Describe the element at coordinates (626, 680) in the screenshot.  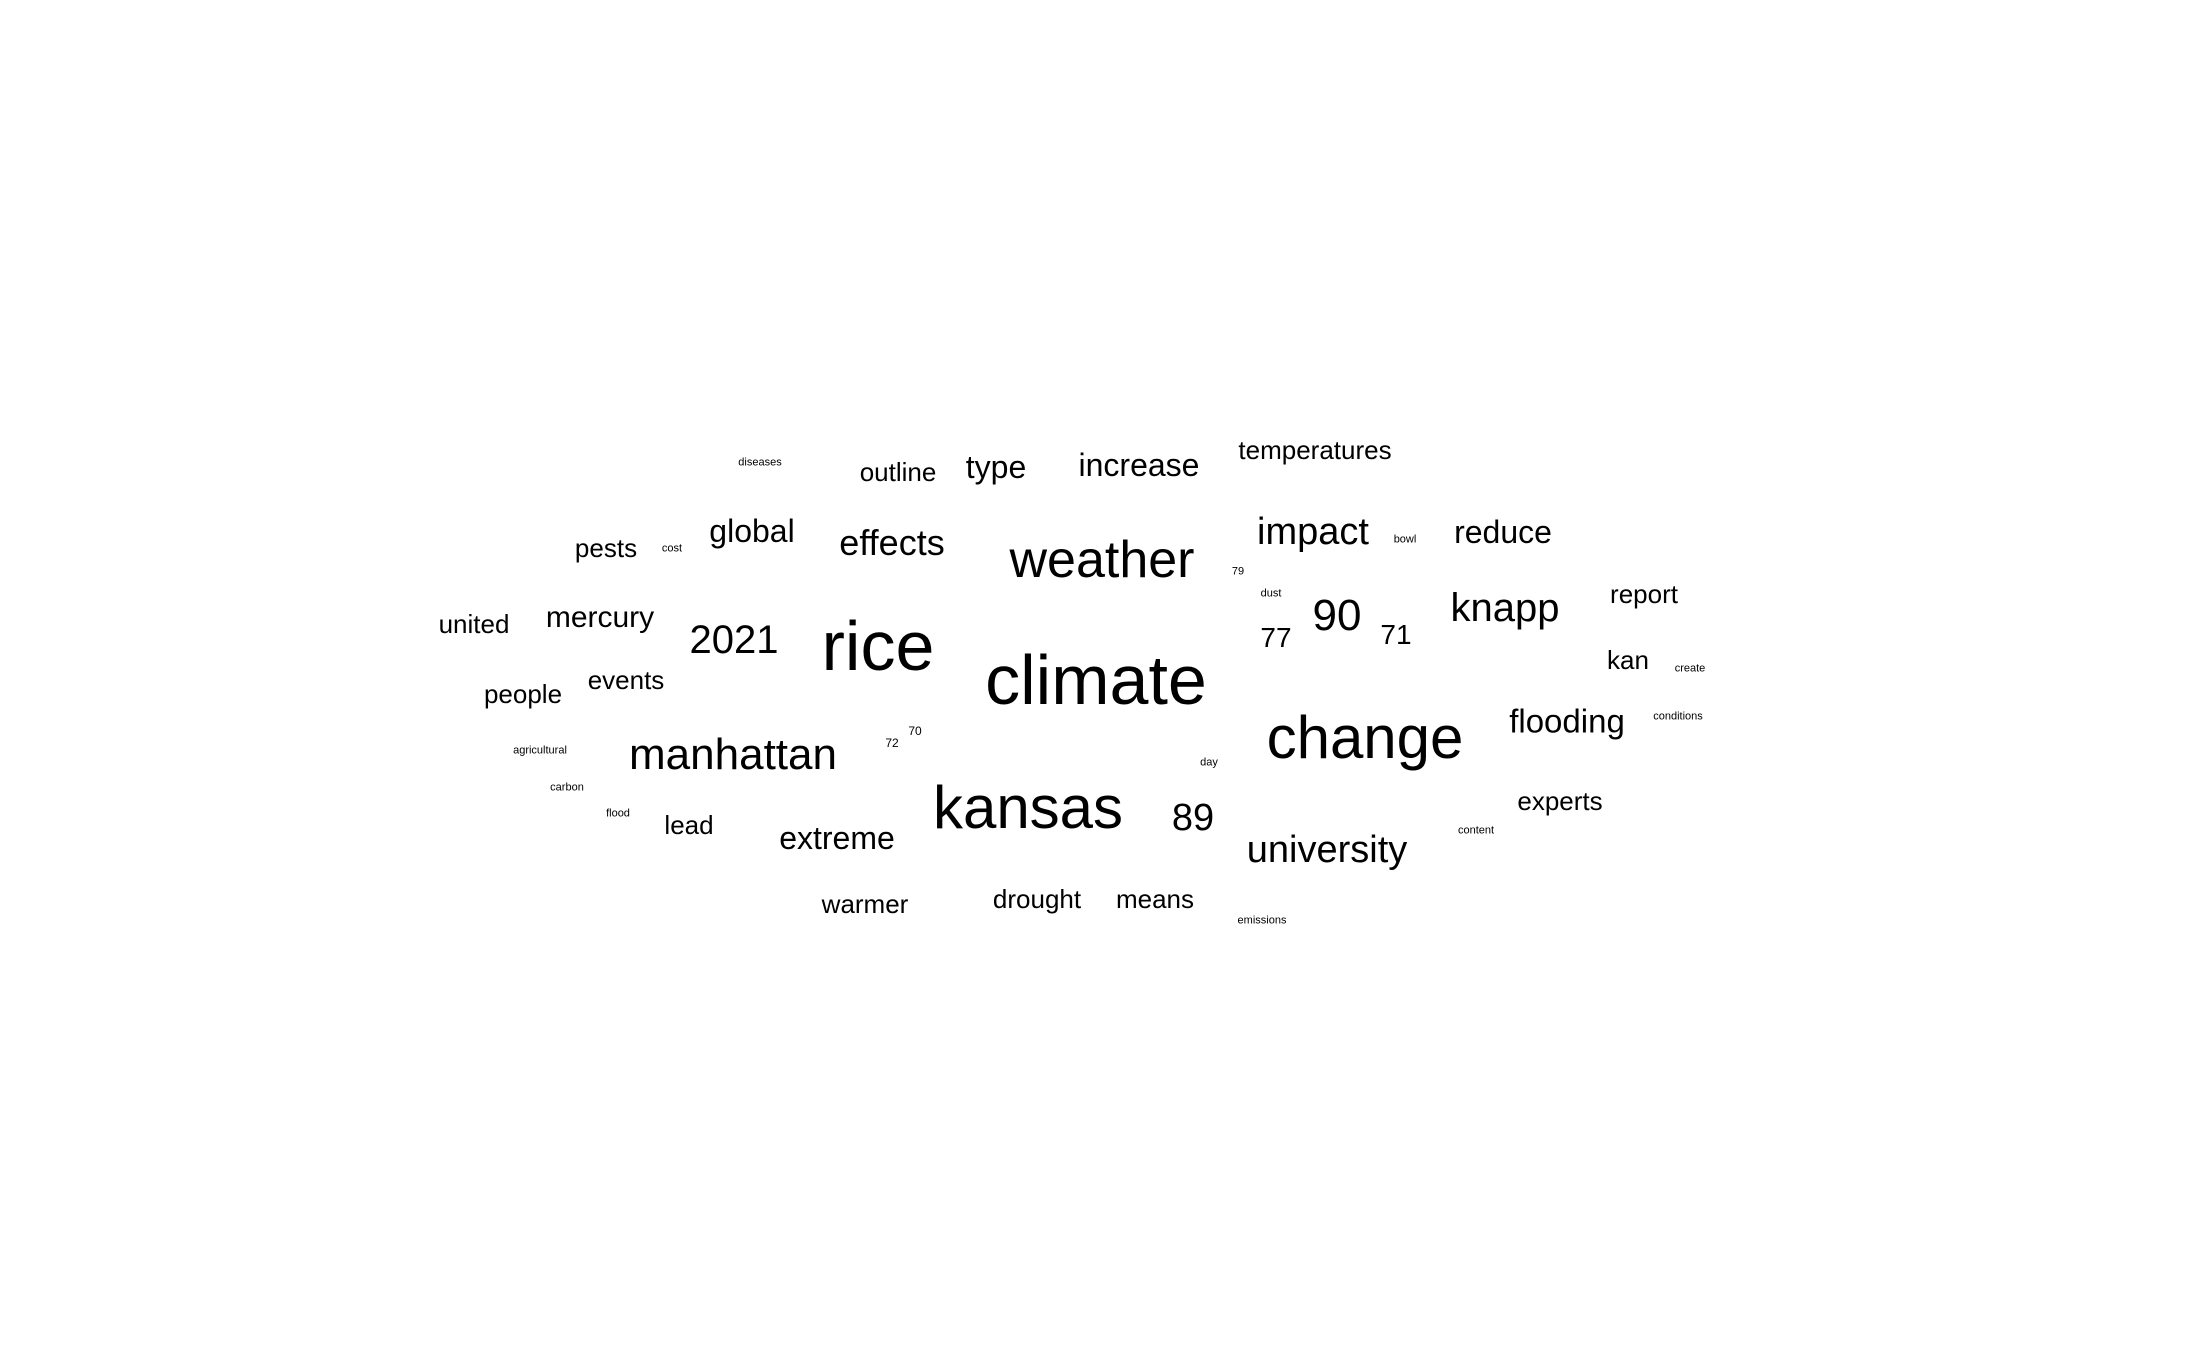
I see `word-events: events` at that location.